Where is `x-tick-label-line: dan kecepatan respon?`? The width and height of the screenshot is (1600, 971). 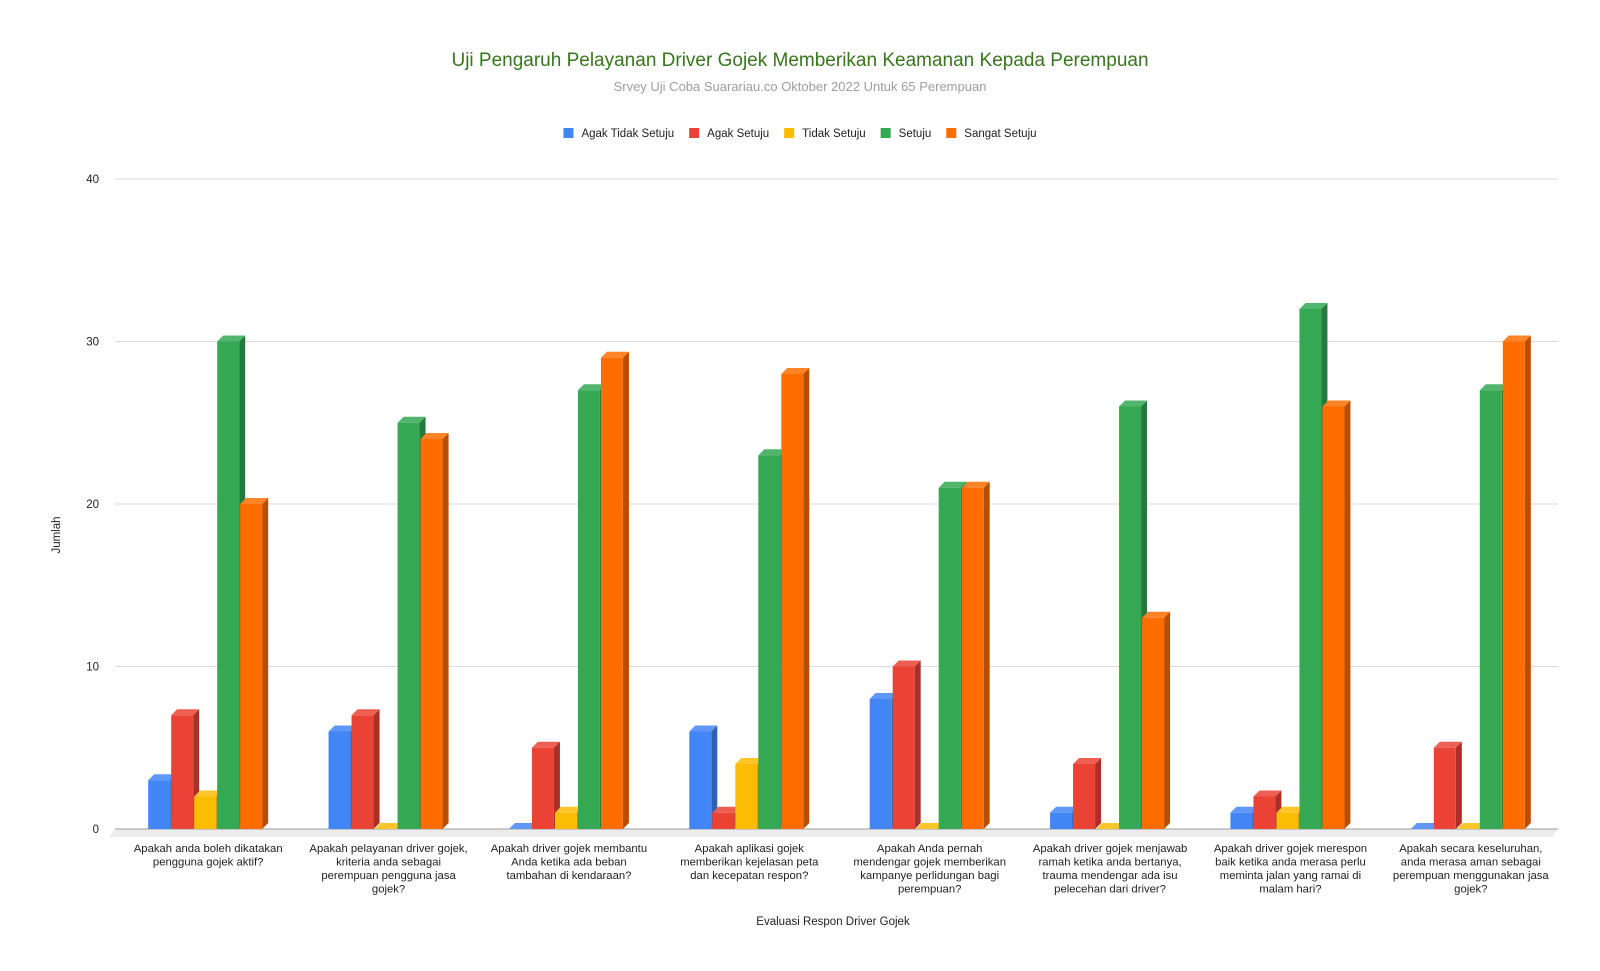 x-tick-label-line: dan kecepatan respon? is located at coordinates (749, 876).